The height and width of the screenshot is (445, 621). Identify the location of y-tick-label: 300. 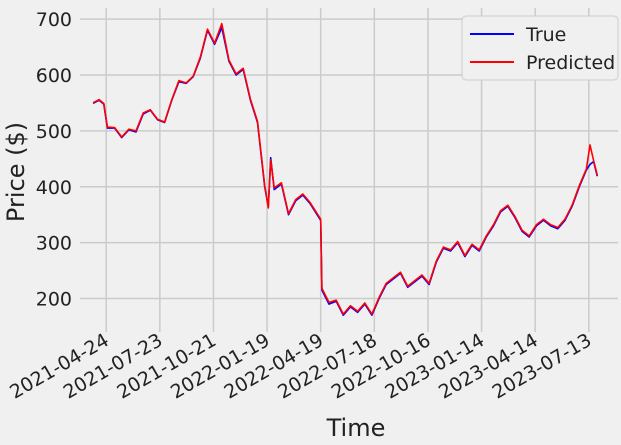
(54, 244).